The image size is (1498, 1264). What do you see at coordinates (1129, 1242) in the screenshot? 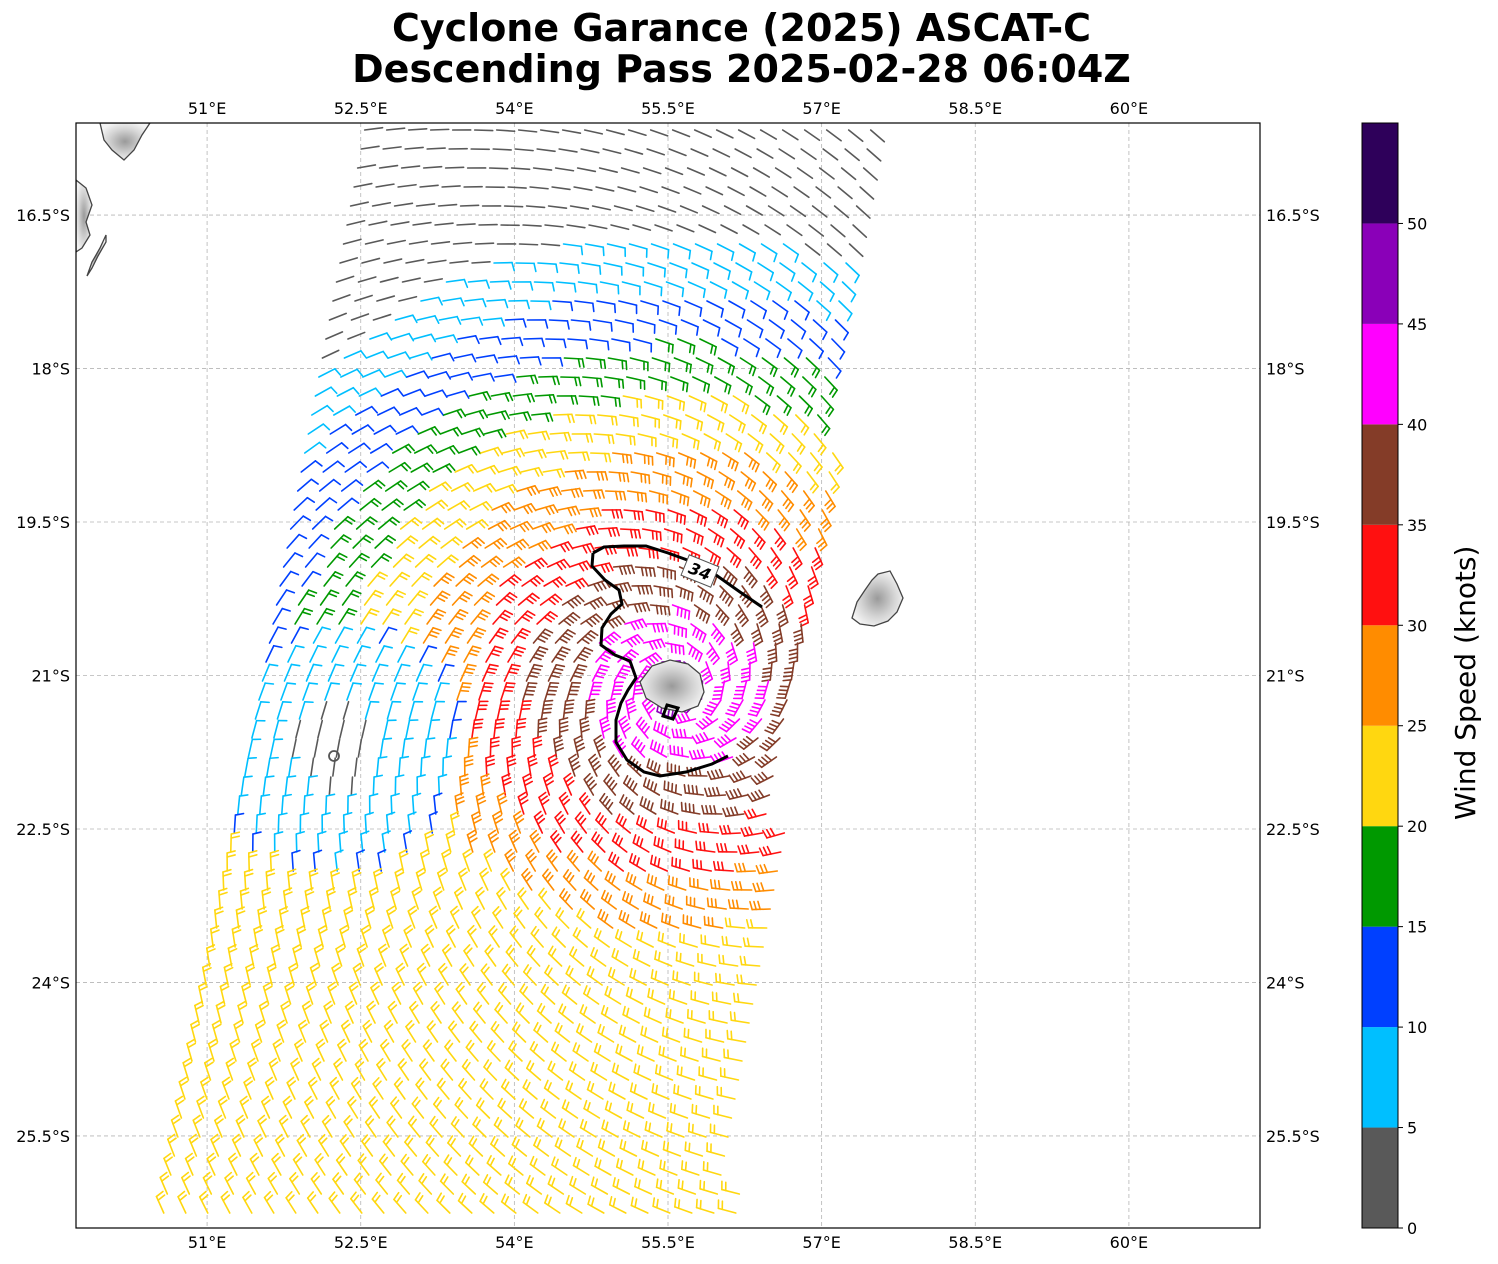
I see `lon-tick-label-bottom: 60°E` at bounding box center [1129, 1242].